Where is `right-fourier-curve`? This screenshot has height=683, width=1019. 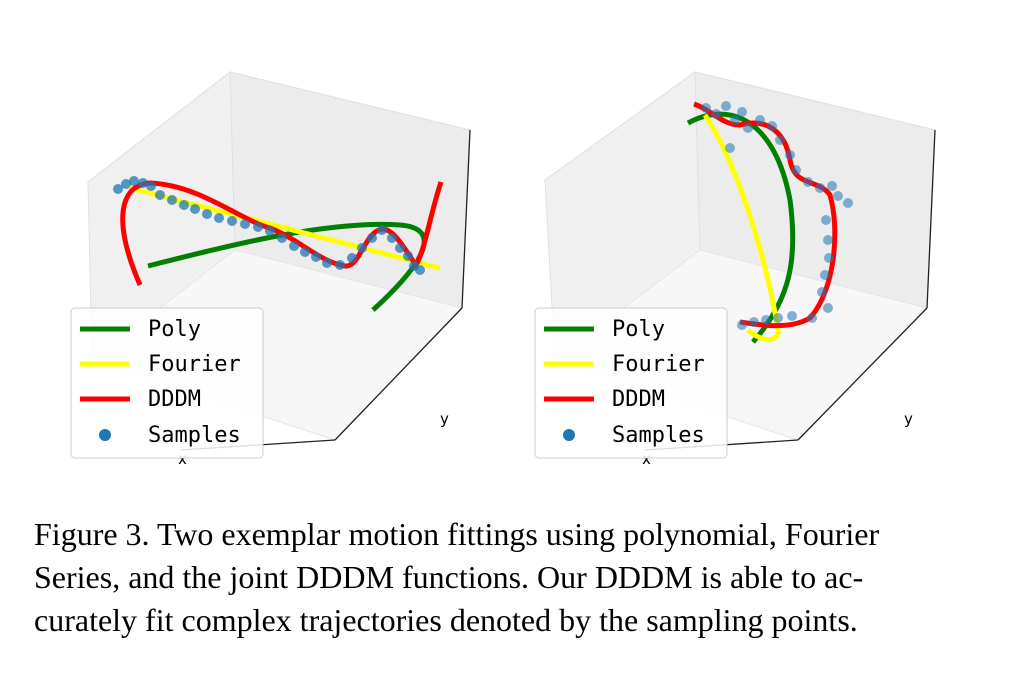 right-fourier-curve is located at coordinates (741, 227).